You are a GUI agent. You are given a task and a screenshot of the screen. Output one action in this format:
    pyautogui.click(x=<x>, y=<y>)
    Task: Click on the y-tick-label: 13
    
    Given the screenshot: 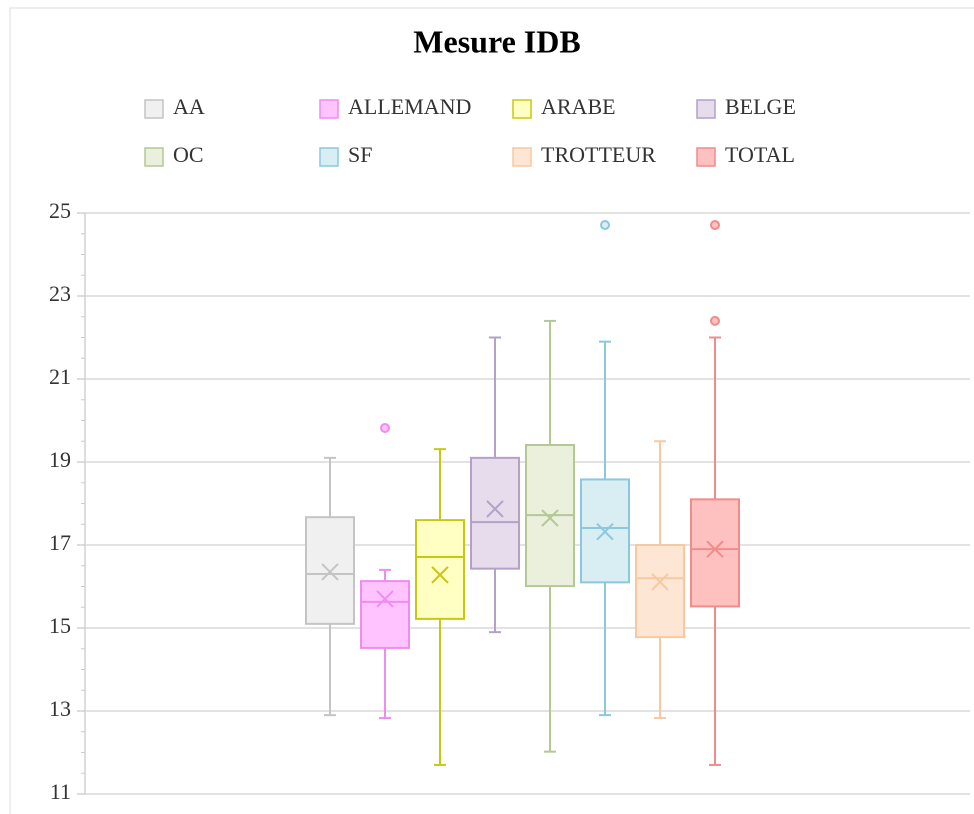 What is the action you would take?
    pyautogui.click(x=60, y=708)
    